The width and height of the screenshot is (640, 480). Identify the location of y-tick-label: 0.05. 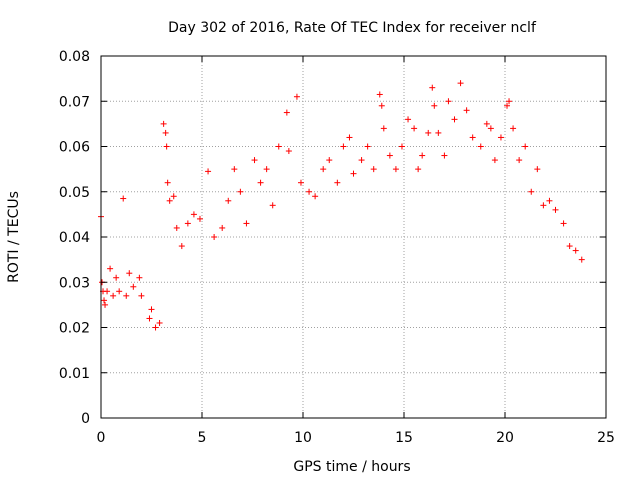
(74, 193).